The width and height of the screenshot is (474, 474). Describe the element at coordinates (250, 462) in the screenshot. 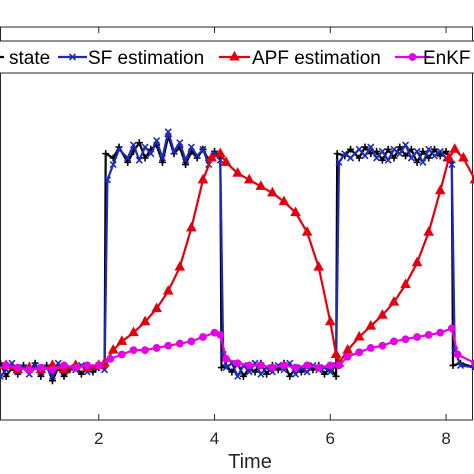

I see `x-axis-label: Time` at that location.